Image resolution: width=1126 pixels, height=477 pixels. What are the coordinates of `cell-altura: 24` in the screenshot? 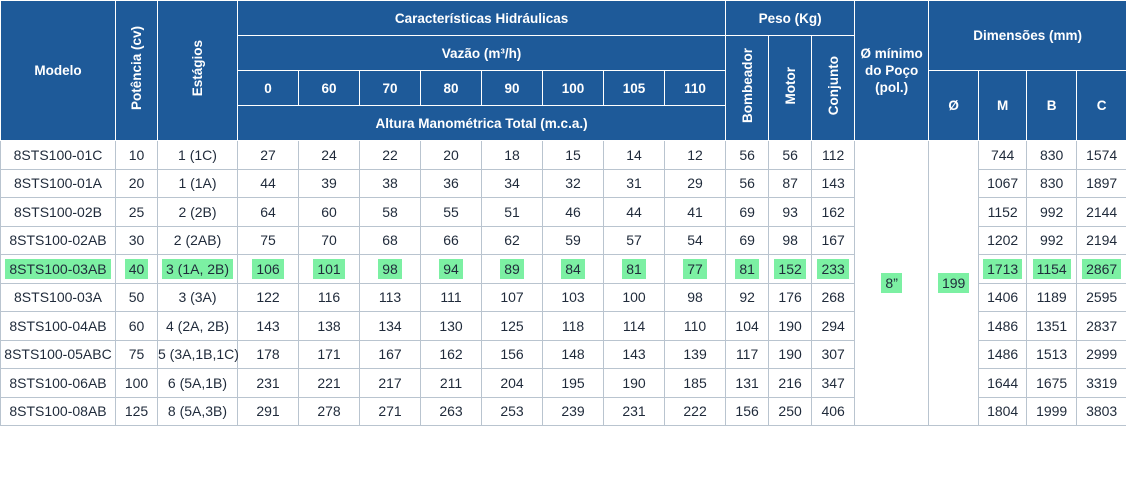 It's located at (329, 155).